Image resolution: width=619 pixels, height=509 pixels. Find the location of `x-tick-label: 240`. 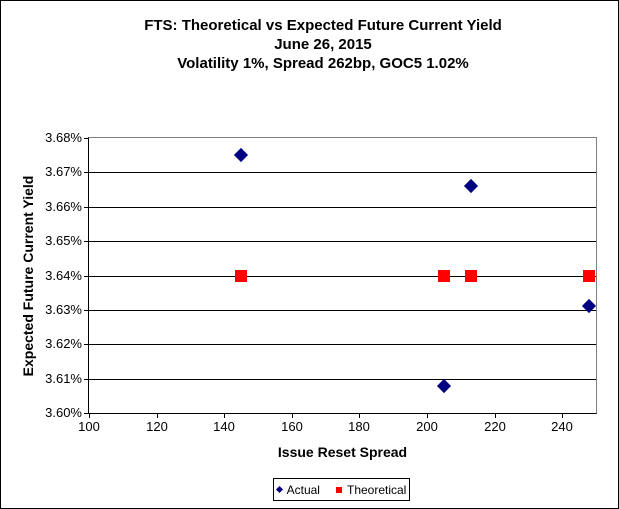

x-tick-label: 240 is located at coordinates (562, 426).